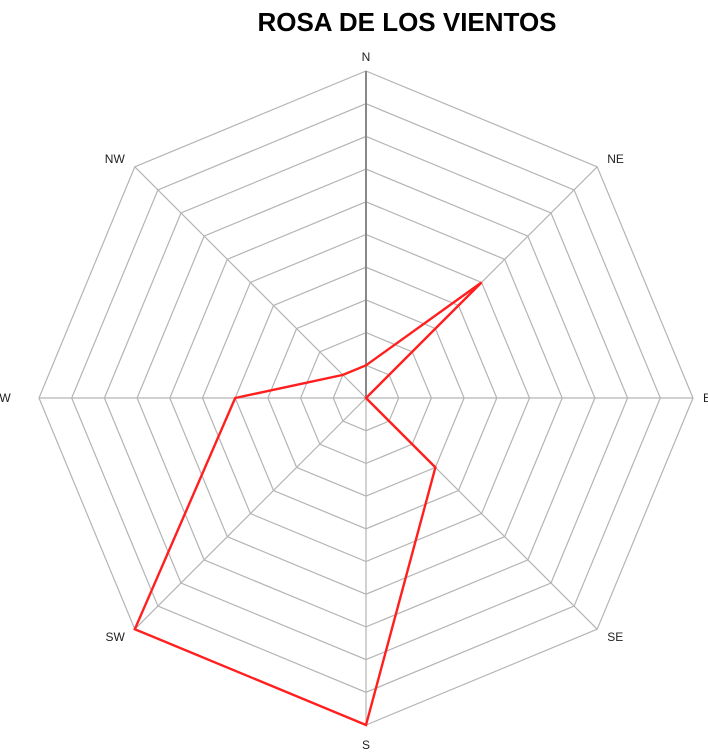  Describe the element at coordinates (366, 745) in the screenshot. I see `direction-label-s: S` at that location.